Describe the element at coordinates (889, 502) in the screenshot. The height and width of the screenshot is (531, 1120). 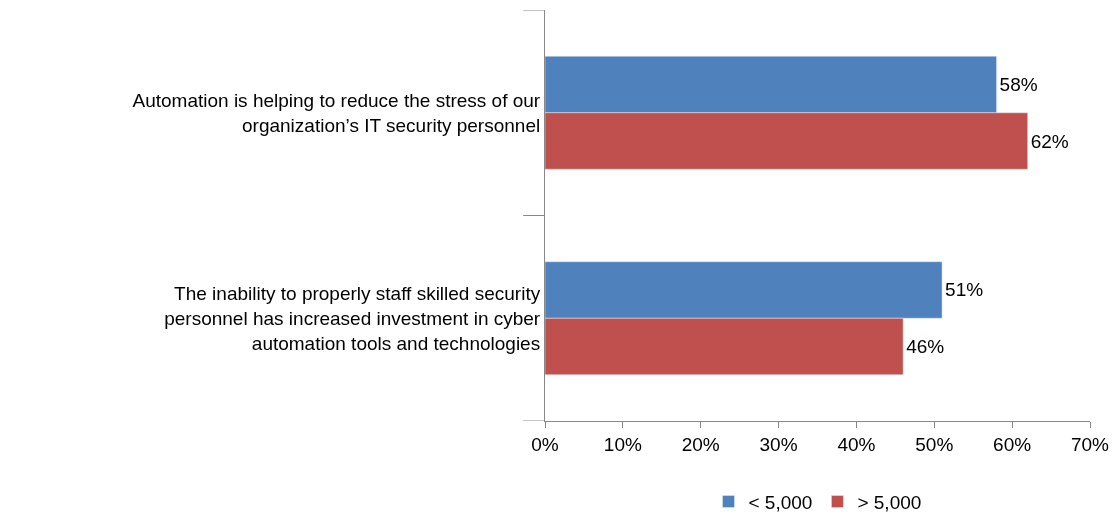
I see `legend-label: > 5,000` at that location.